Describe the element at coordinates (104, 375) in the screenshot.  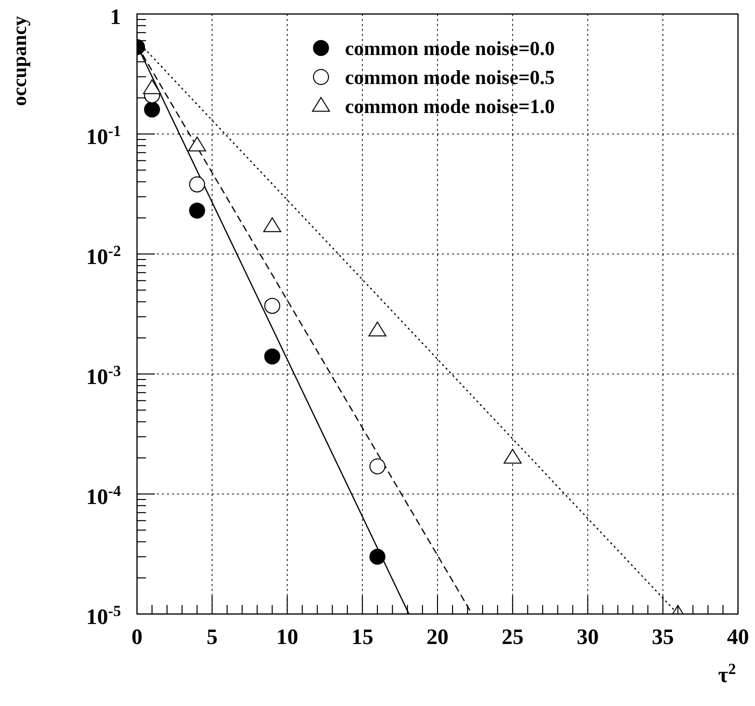
I see `y-tick-label: 10$^{-3}$` at that location.